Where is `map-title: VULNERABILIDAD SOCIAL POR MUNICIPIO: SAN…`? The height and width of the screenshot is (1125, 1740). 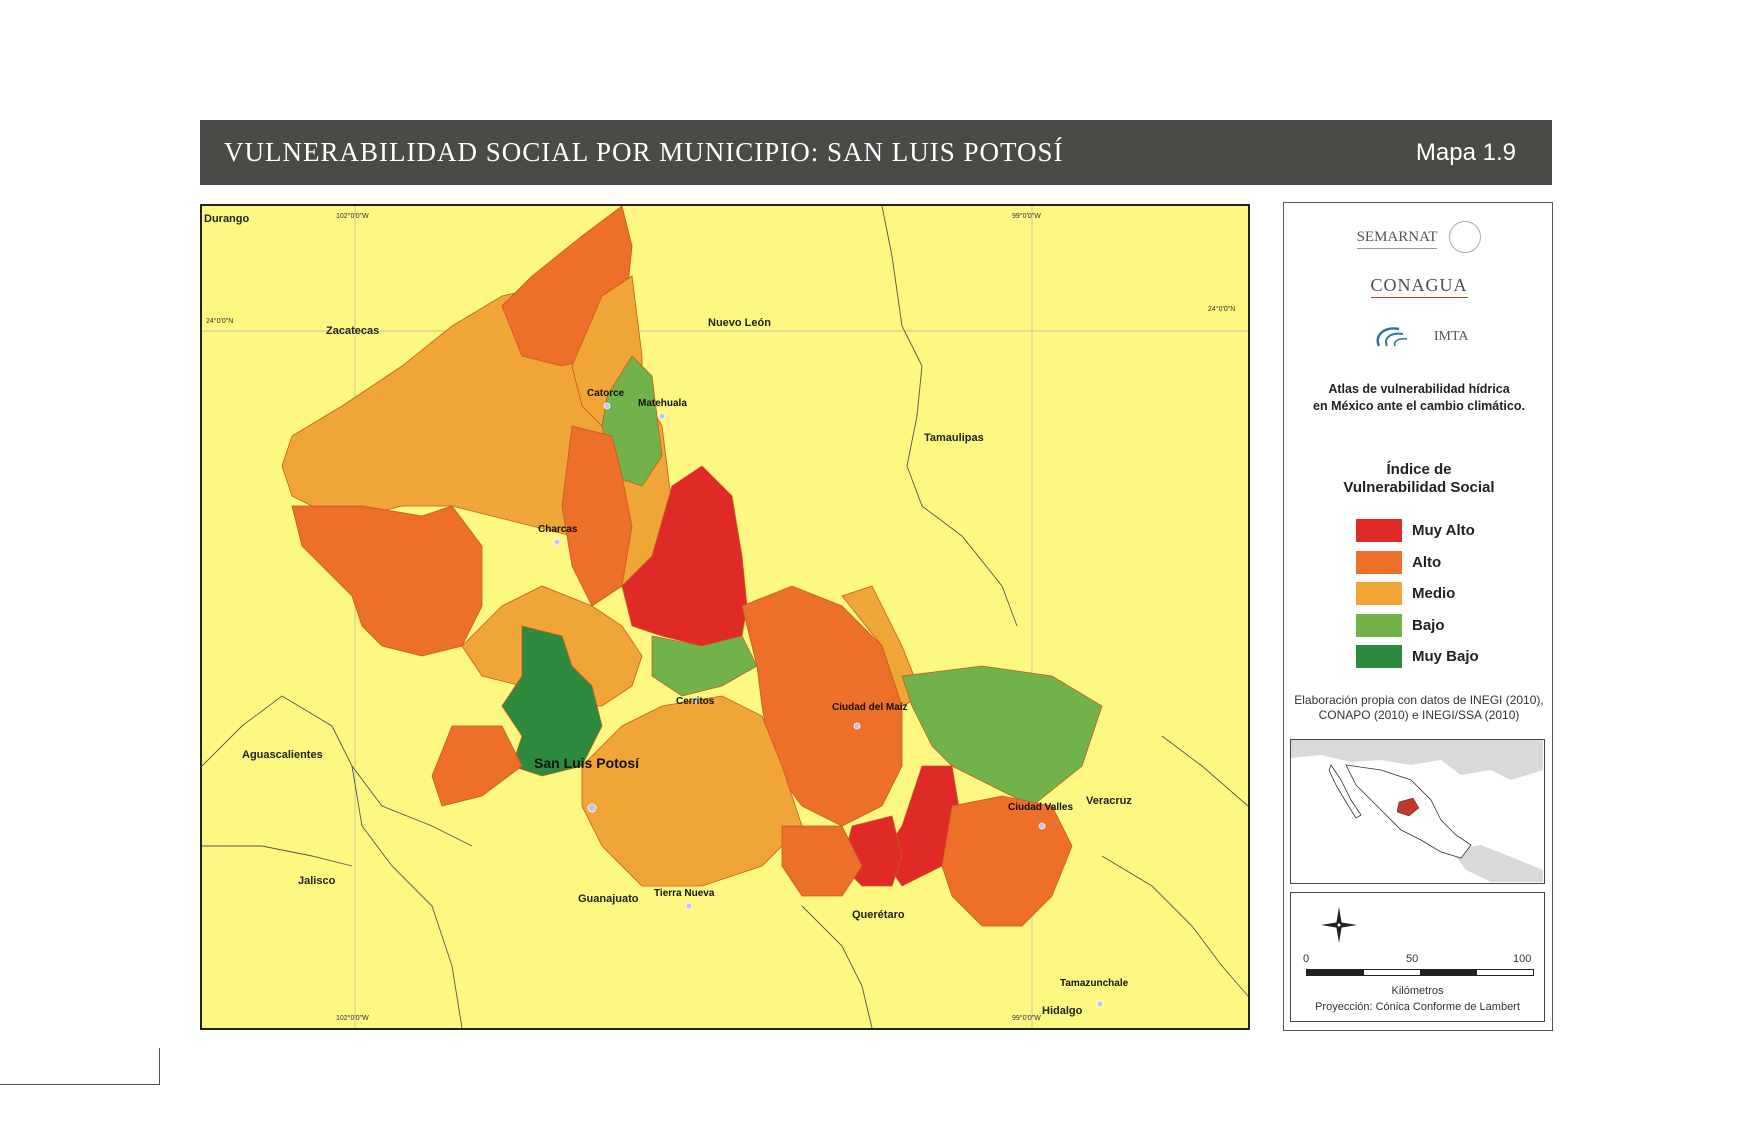 map-title: VULNERABILIDAD SOCIAL POR MUNICIPIO: SAN… is located at coordinates (644, 152).